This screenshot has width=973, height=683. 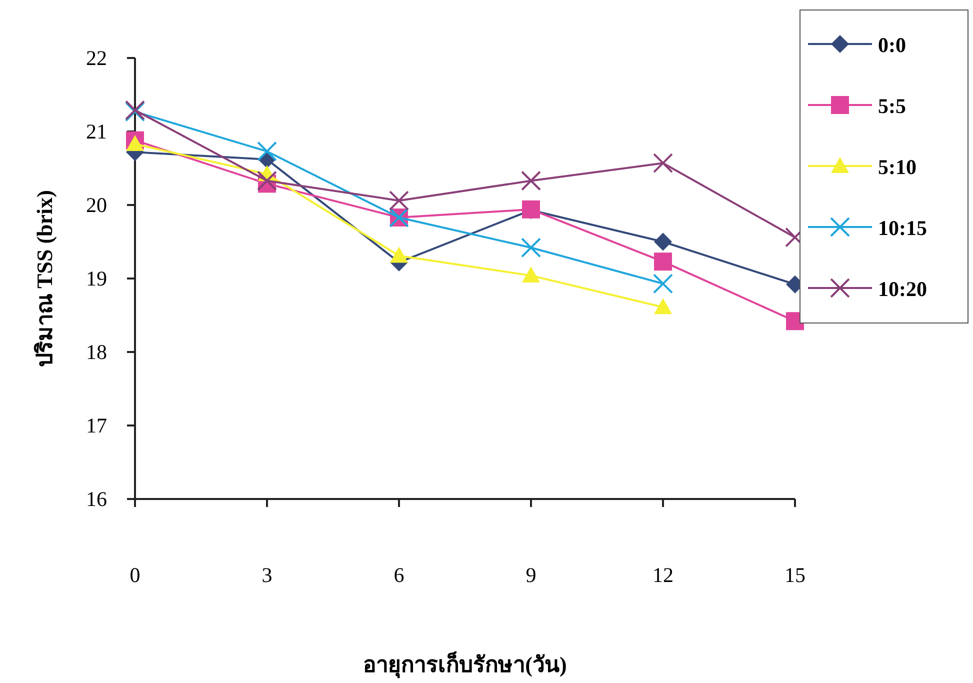 I want to click on y-tick-label: 17, so click(x=96, y=426).